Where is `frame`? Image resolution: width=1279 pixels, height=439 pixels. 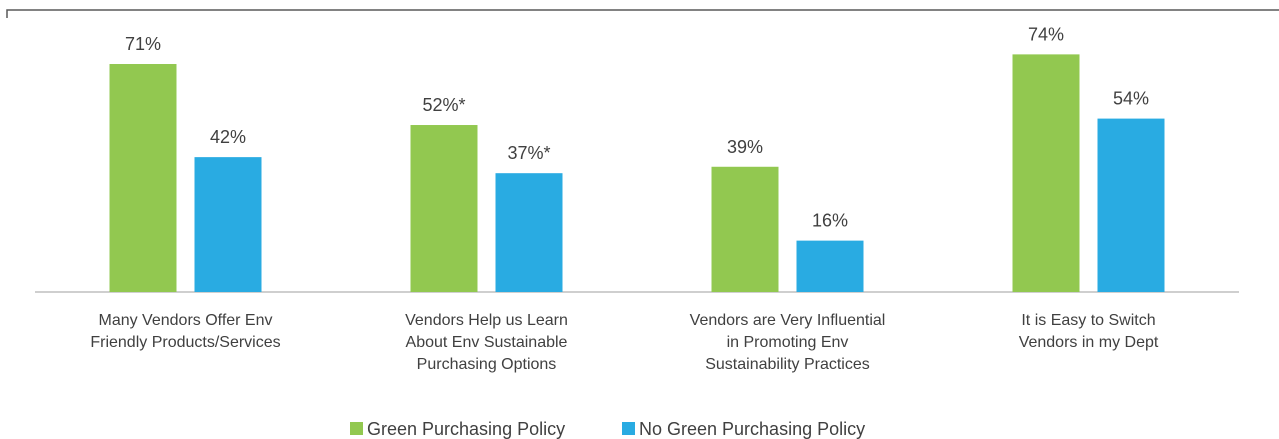 frame is located at coordinates (642, 13).